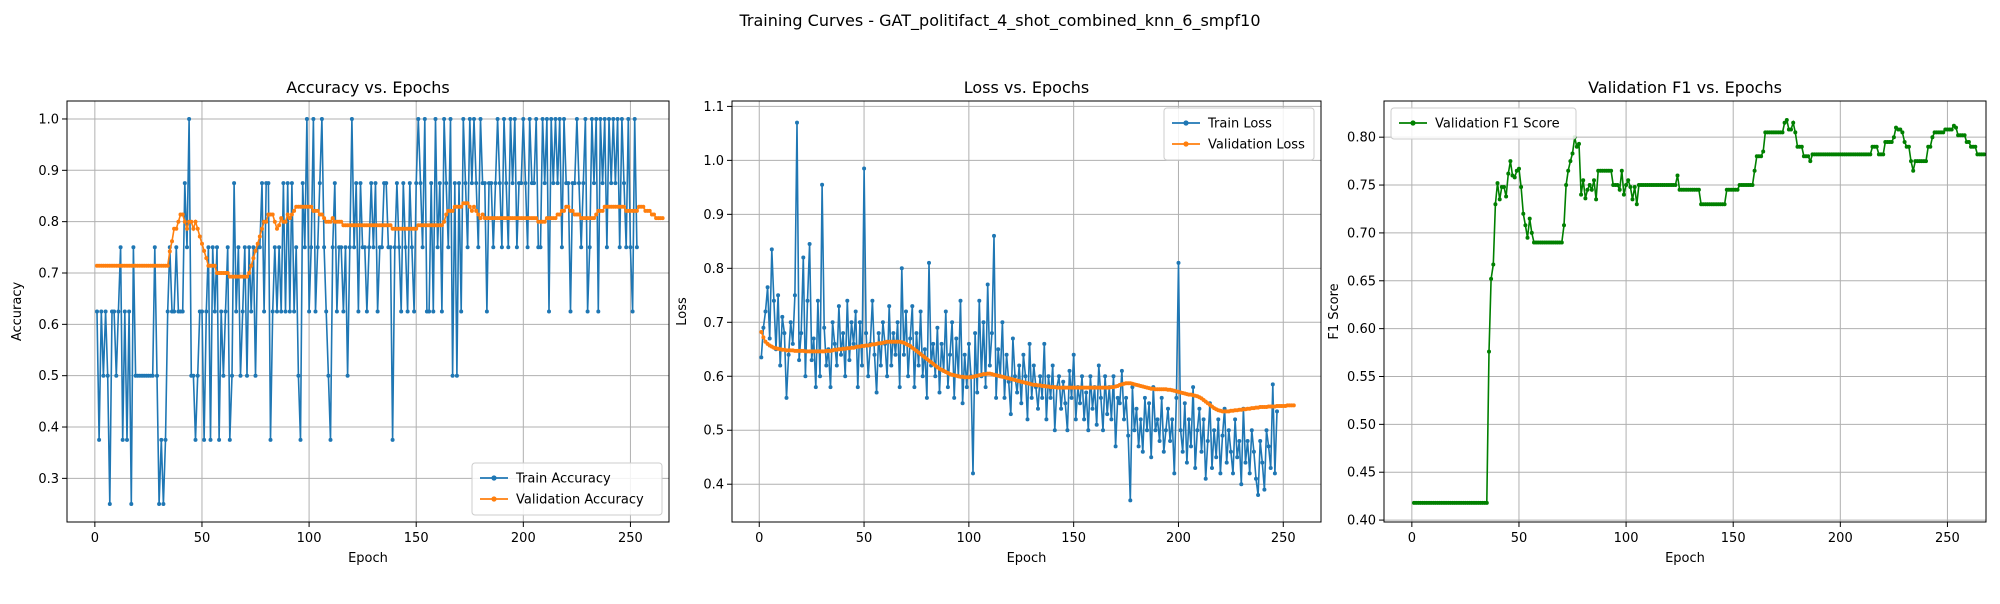  What do you see at coordinates (95, 538) in the screenshot?
I see `x-tick-label: 0` at bounding box center [95, 538].